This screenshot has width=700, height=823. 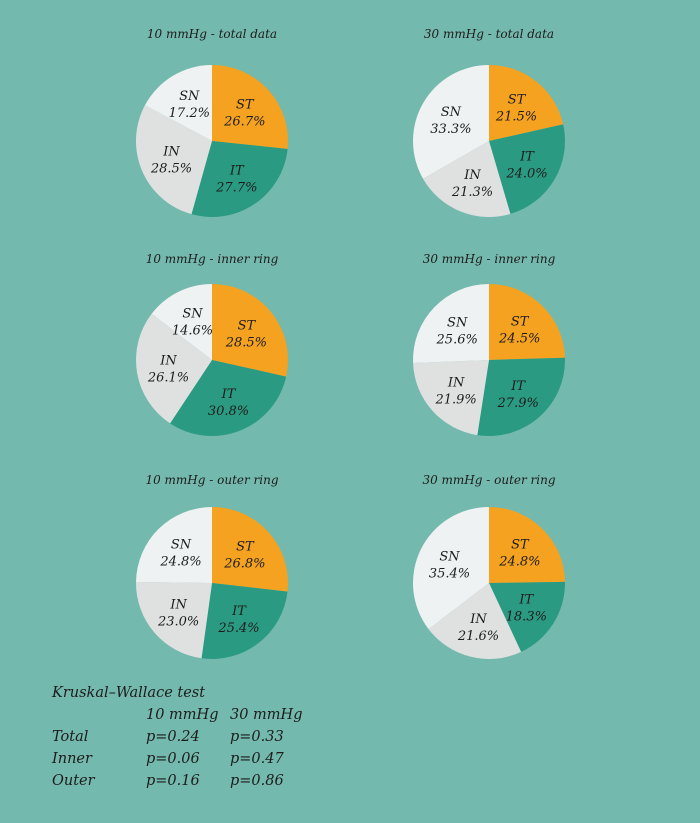 I want to click on slice-value-label: 27.9%, so click(x=518, y=403).